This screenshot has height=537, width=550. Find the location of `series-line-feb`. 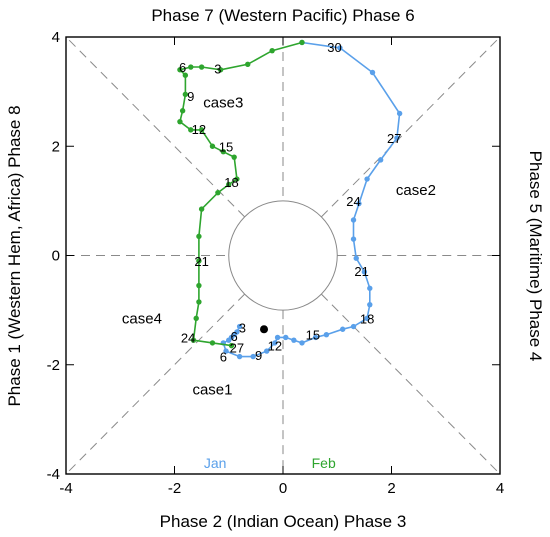

series-line-feb is located at coordinates (240, 194).